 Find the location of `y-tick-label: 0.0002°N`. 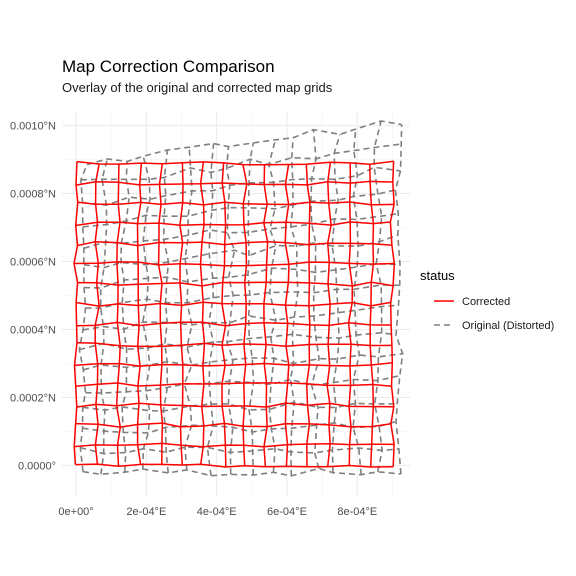

y-tick-label: 0.0002°N is located at coordinates (33, 398).